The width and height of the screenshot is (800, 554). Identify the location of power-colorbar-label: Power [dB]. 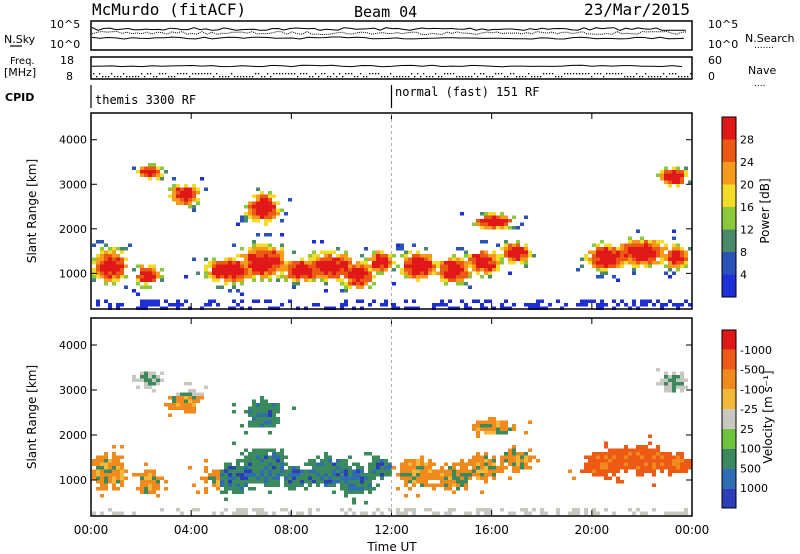
(765, 210).